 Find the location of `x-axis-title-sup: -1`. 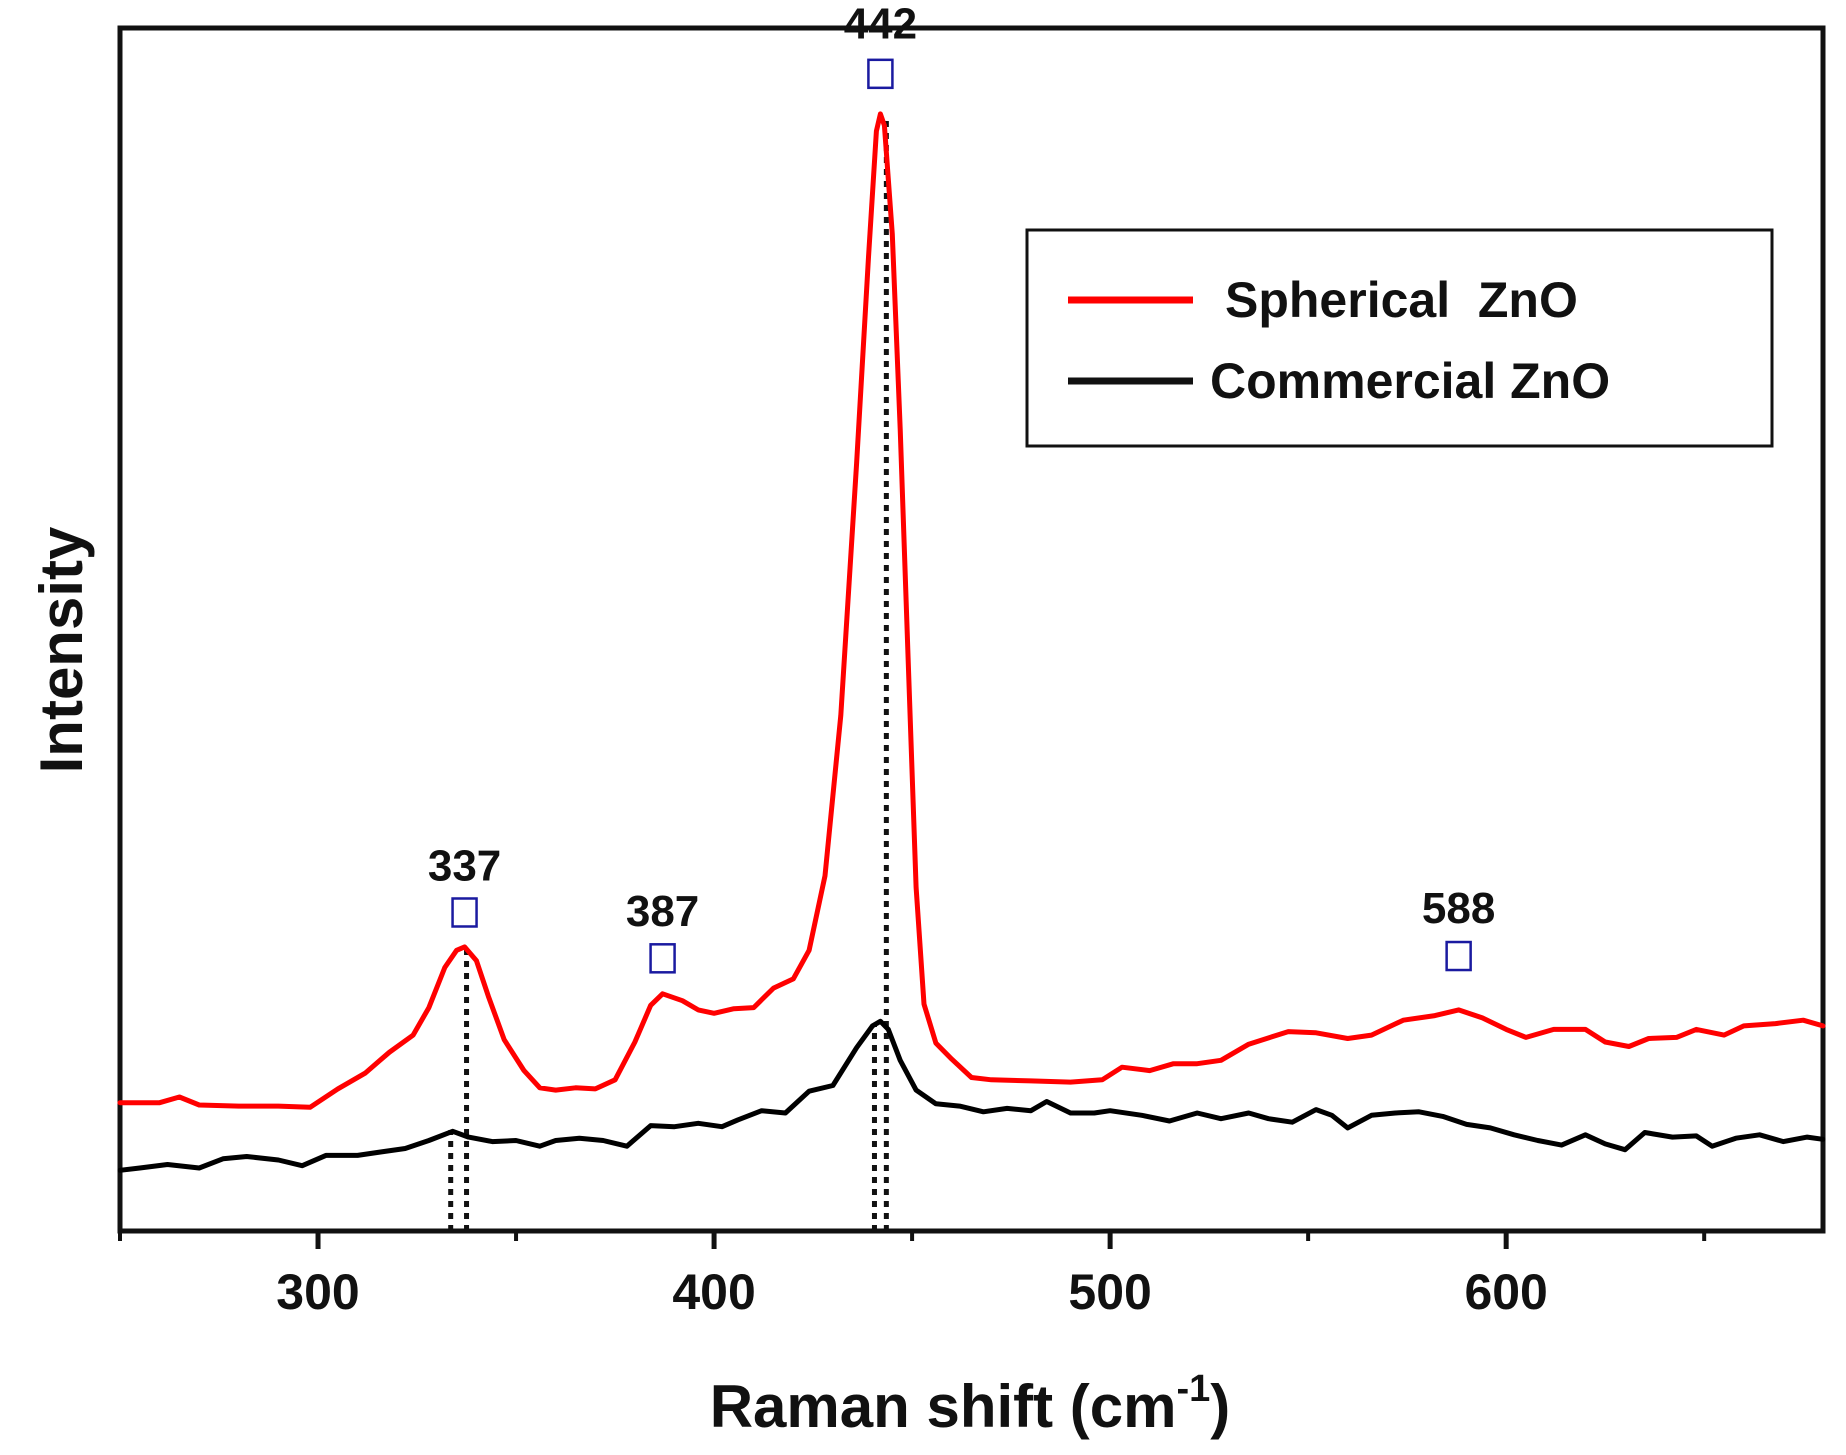

x-axis-title-sup: -1 is located at coordinates (1193, 1389).